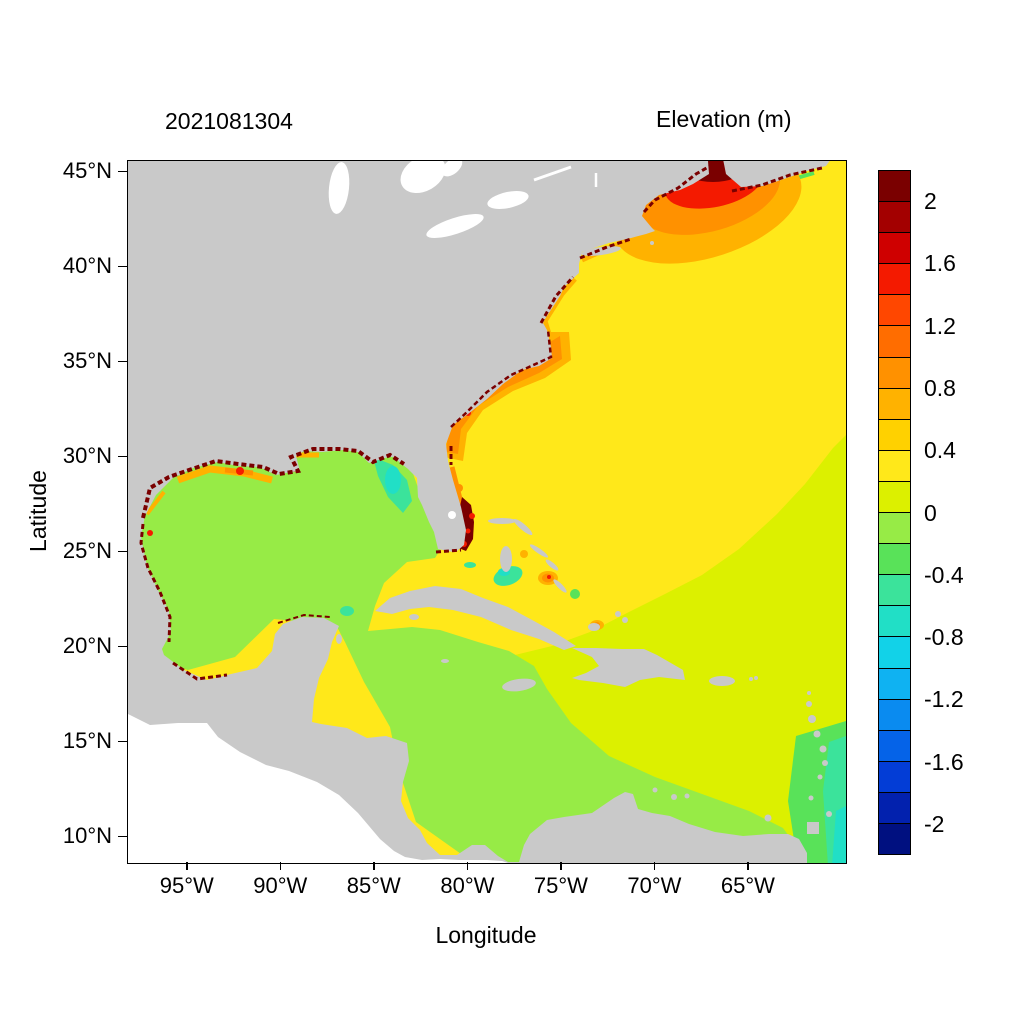 The height and width of the screenshot is (1024, 1024). What do you see at coordinates (676, 189) in the screenshot?
I see `maine-coast-speckle` at bounding box center [676, 189].